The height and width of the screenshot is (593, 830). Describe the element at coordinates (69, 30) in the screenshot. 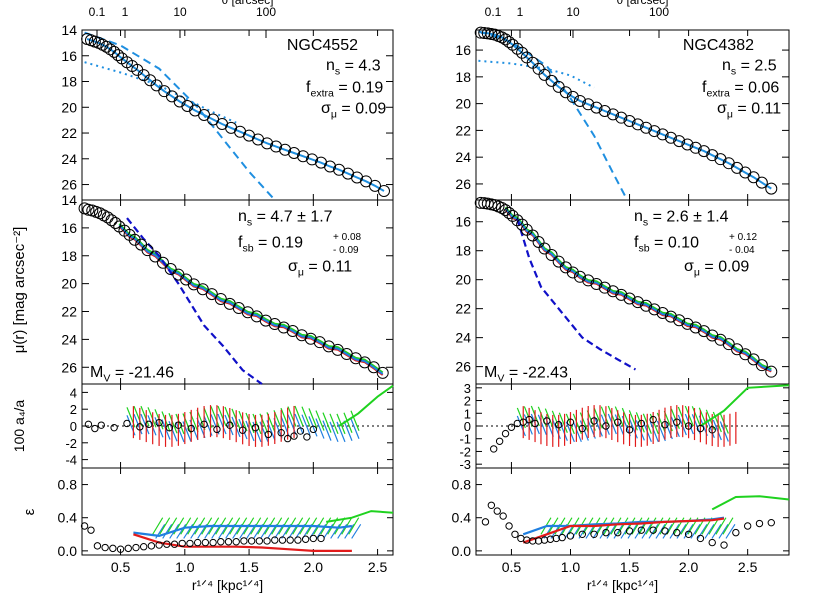

I see `mu-tick-label: 14` at that location.